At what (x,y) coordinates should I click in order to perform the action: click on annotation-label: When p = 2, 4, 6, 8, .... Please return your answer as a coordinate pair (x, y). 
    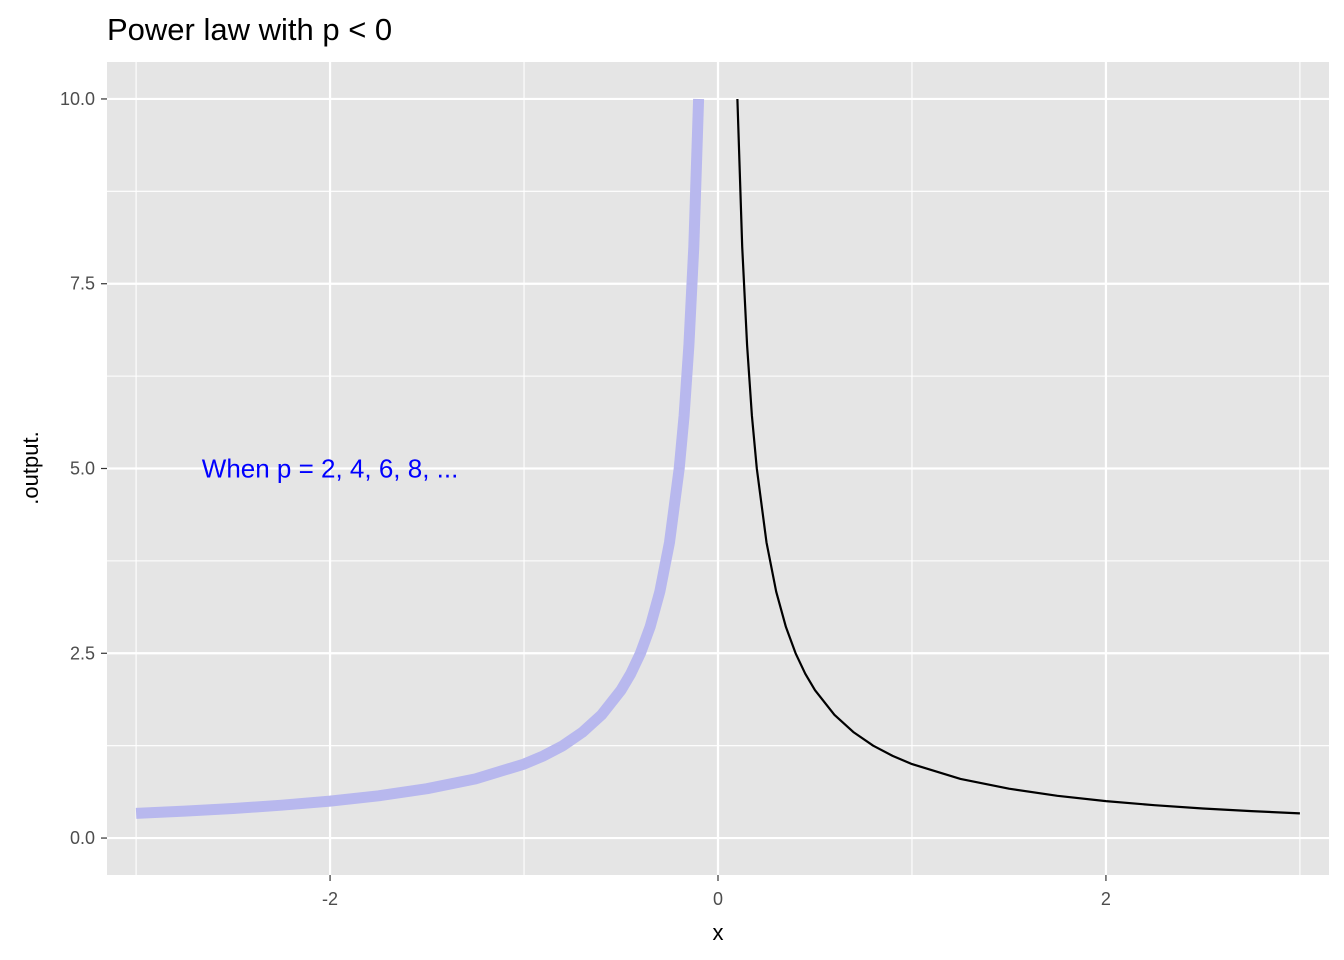
    Looking at the image, I should click on (330, 469).